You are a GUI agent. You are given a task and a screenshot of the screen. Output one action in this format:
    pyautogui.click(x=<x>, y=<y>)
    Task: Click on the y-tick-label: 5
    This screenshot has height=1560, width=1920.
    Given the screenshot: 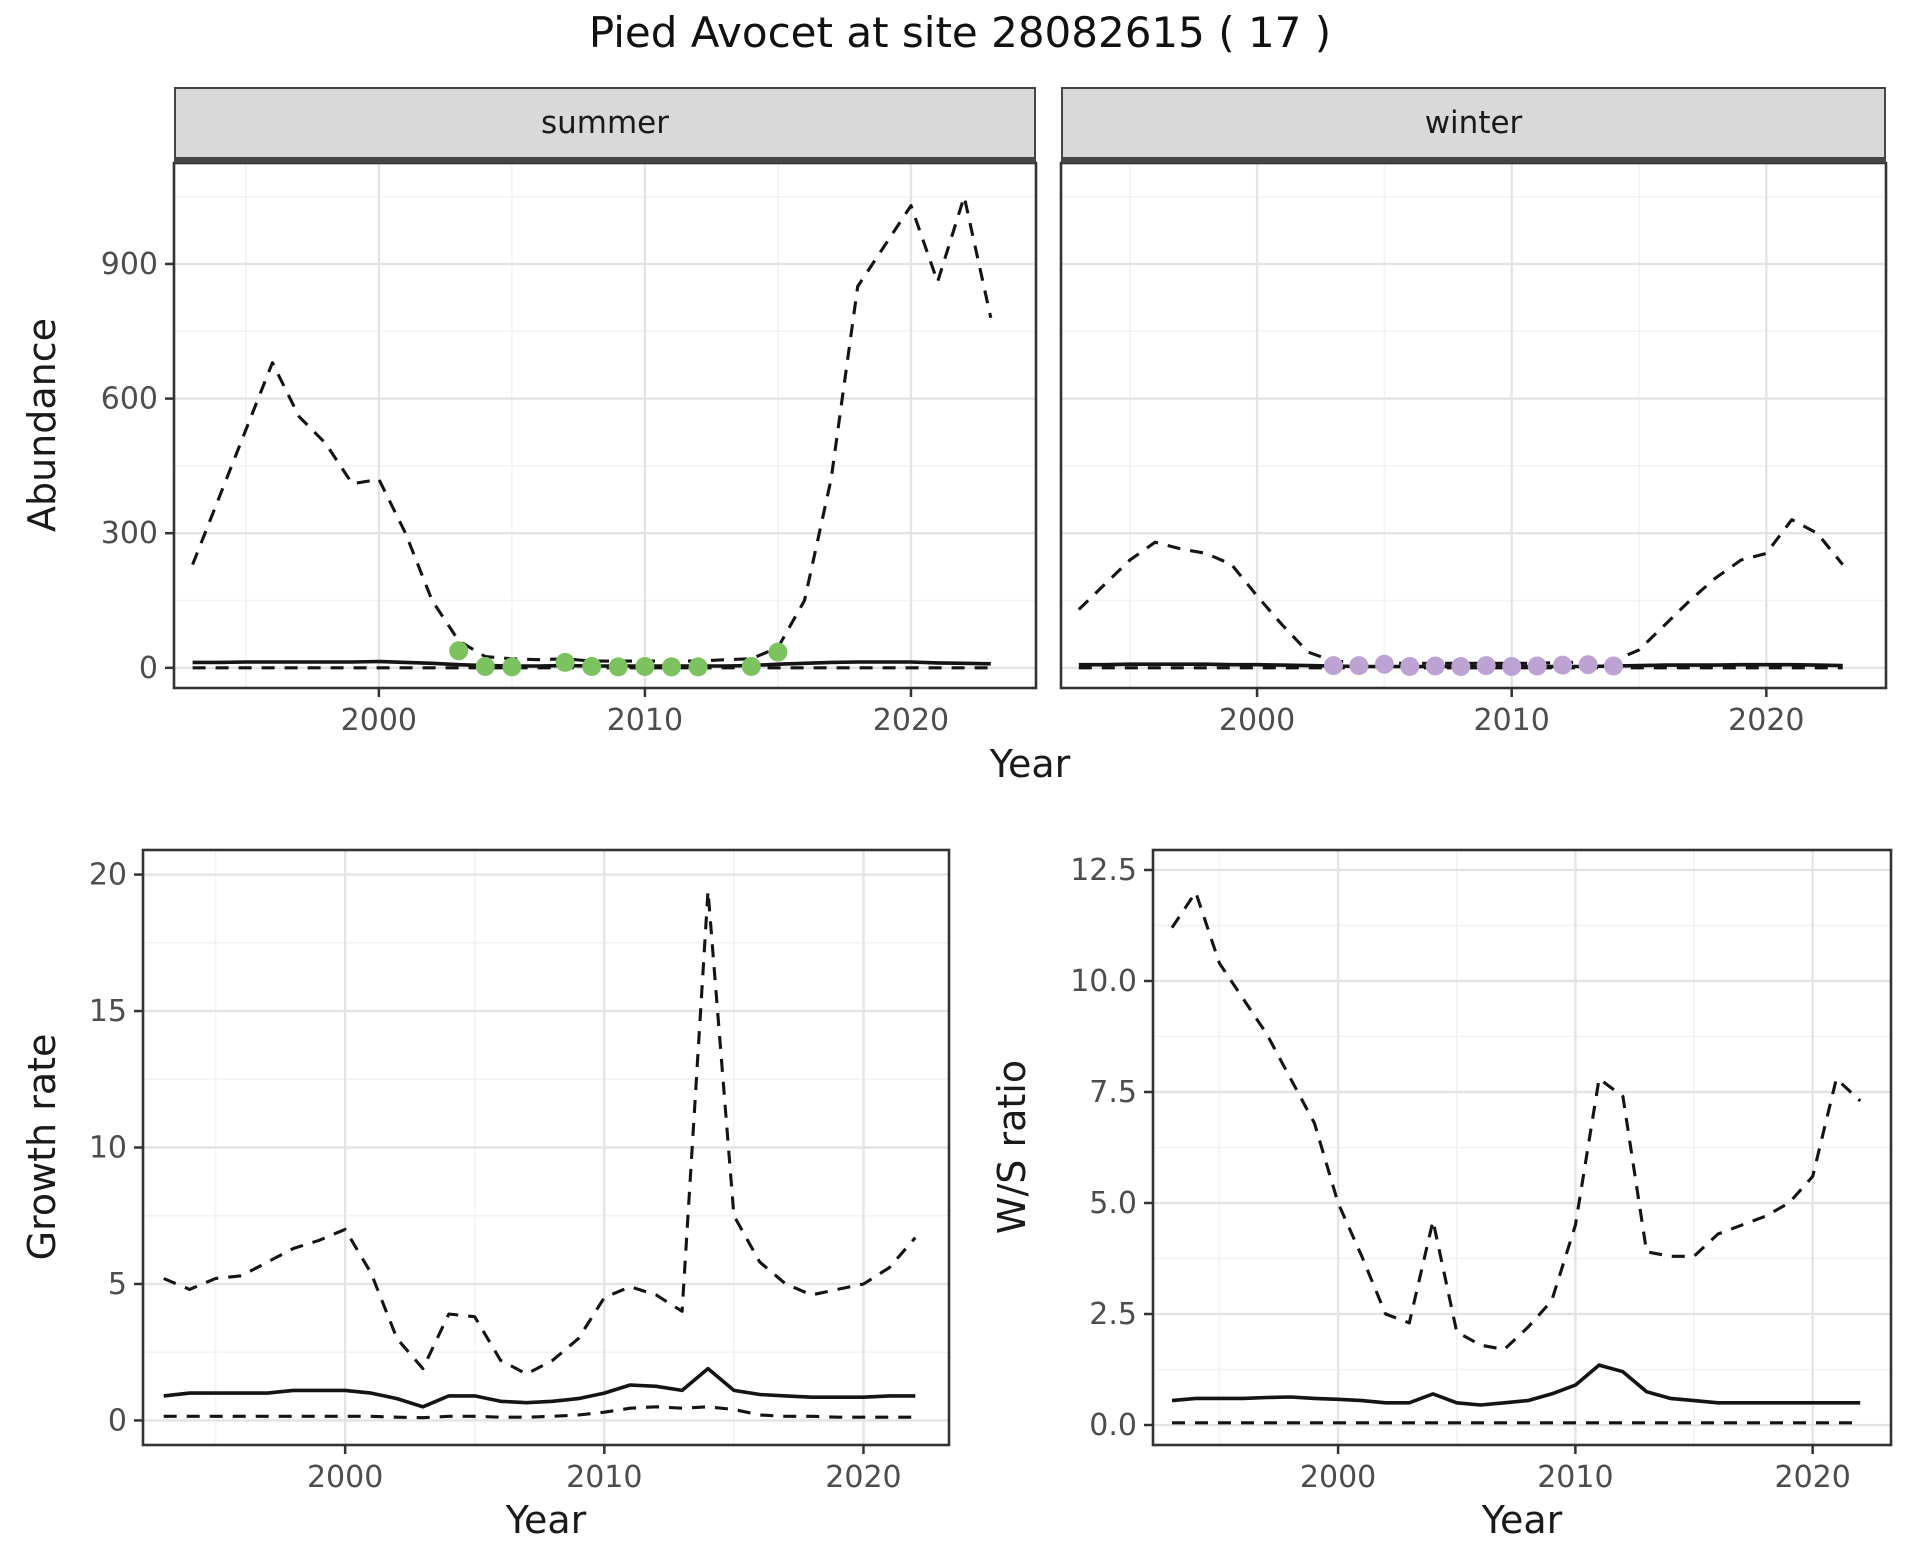 What is the action you would take?
    pyautogui.click(x=117, y=1284)
    